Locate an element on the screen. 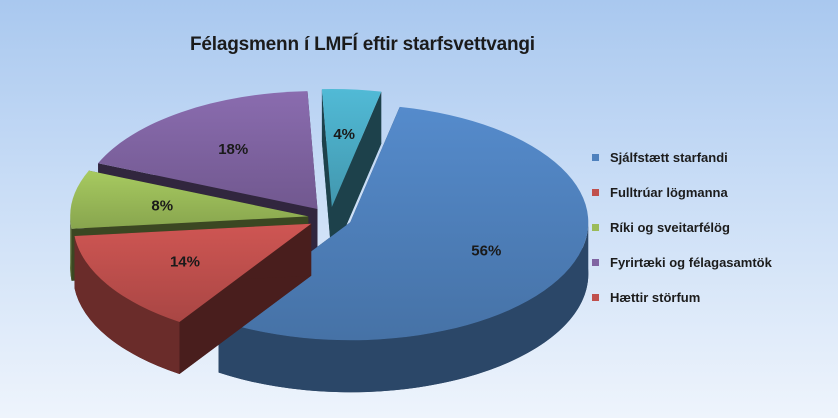 The width and height of the screenshot is (838, 418). legend-label: Fyrirtæki og félagasamtök is located at coordinates (691, 262).